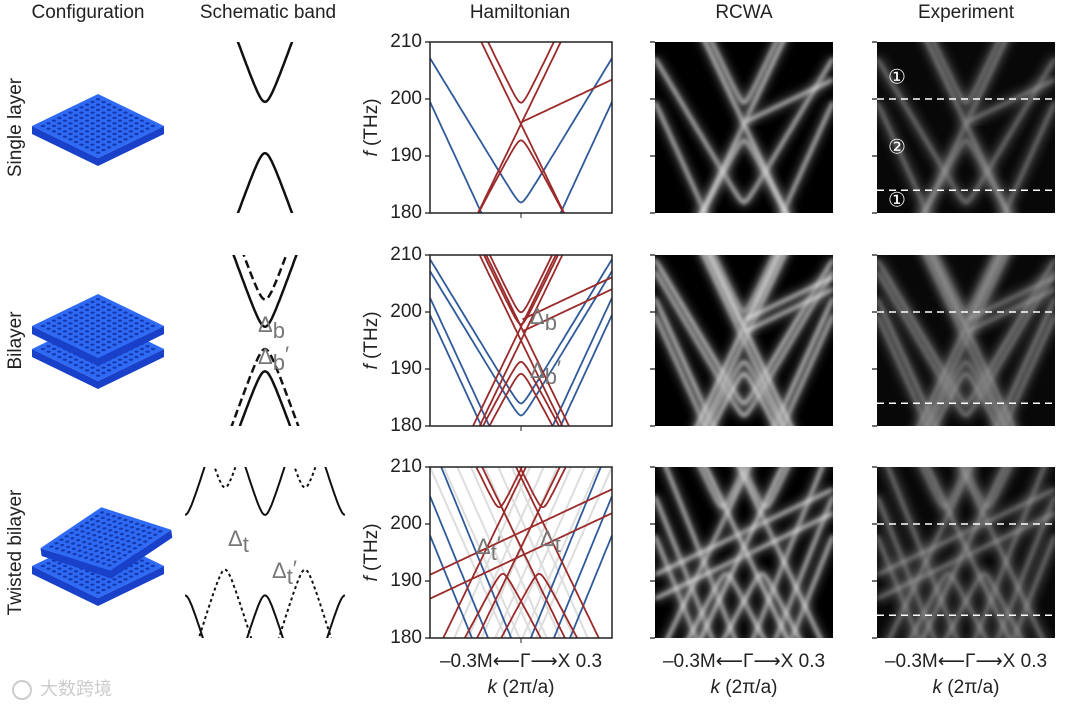 The image size is (1080, 711). What do you see at coordinates (371, 340) in the screenshot?
I see `y-axis-label: f (THz)` at bounding box center [371, 340].